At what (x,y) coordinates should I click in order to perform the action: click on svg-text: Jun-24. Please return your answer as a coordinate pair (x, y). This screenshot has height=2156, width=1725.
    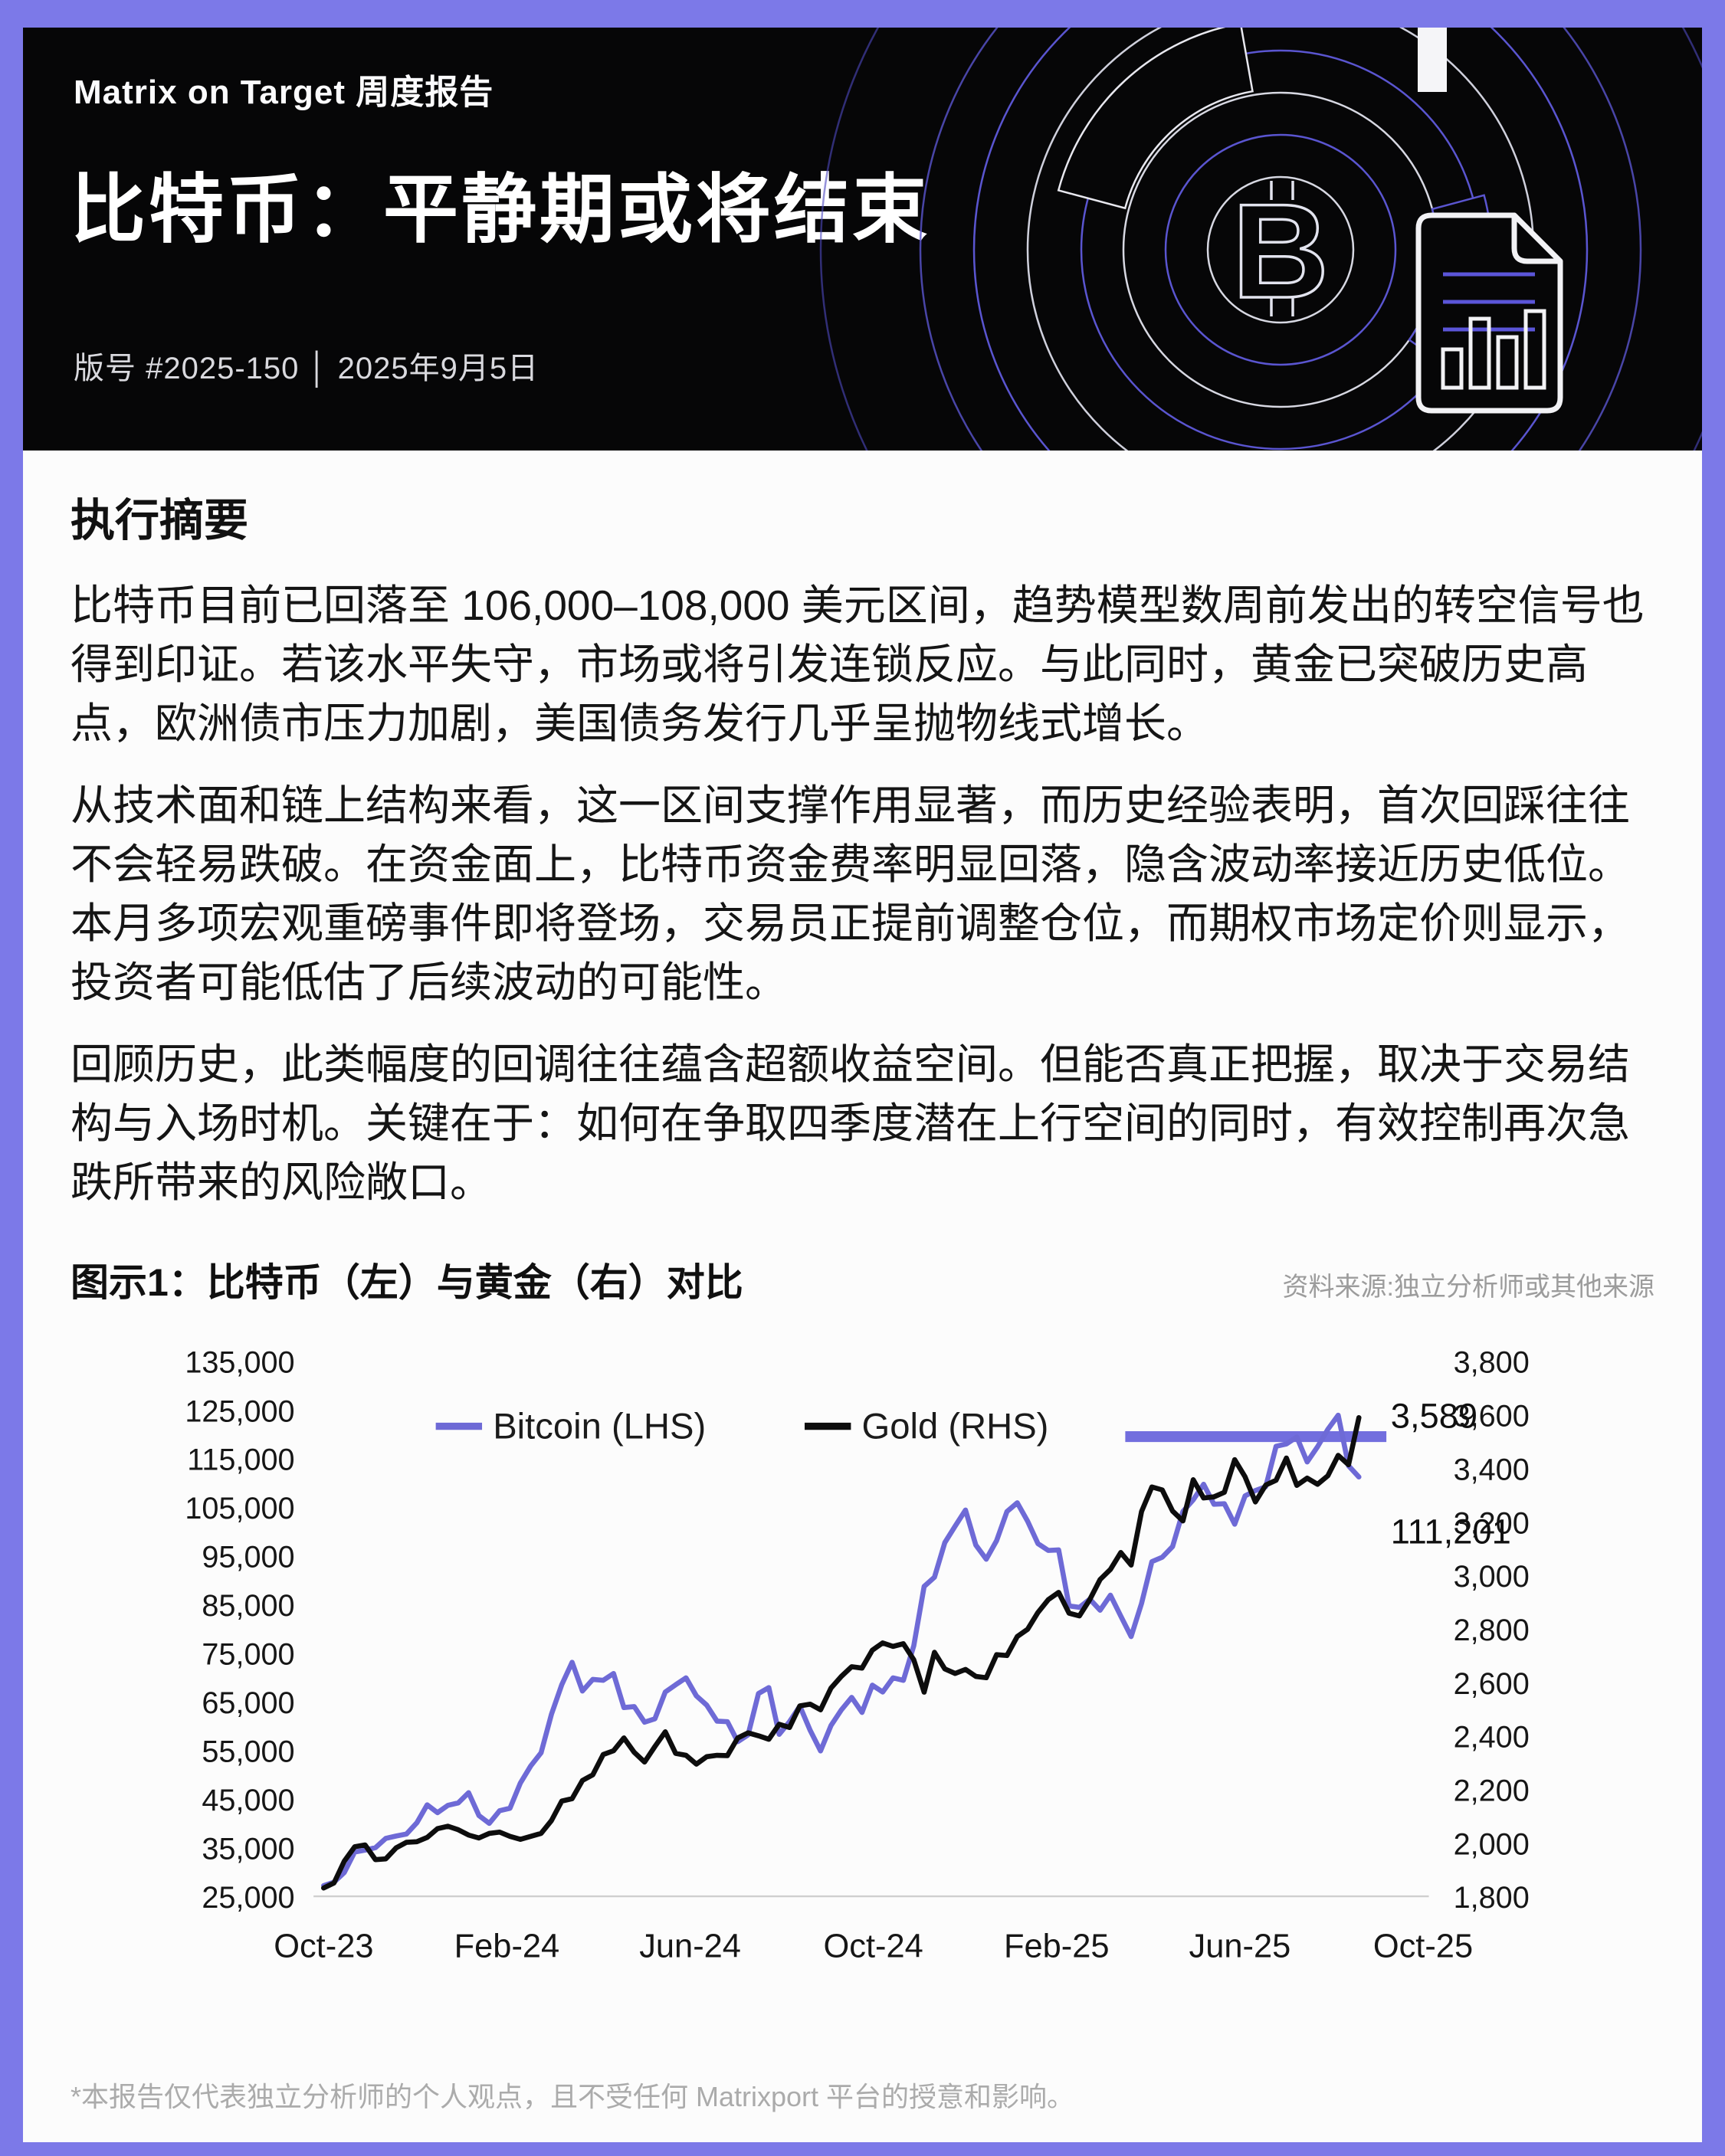
    Looking at the image, I should click on (690, 1946).